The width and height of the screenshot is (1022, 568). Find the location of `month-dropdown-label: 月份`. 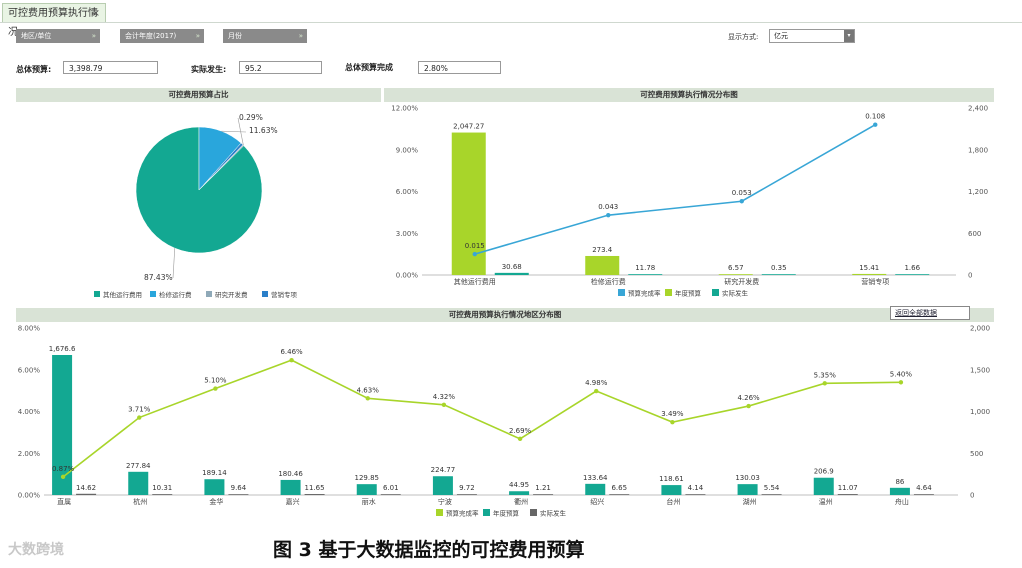

month-dropdown-label: 月份 is located at coordinates (235, 36).